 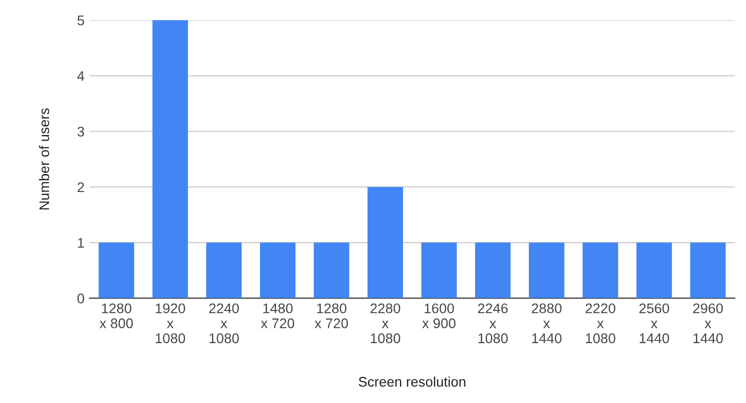 What do you see at coordinates (439, 315) in the screenshot?
I see `x-tick-label: 1600 x 900` at bounding box center [439, 315].